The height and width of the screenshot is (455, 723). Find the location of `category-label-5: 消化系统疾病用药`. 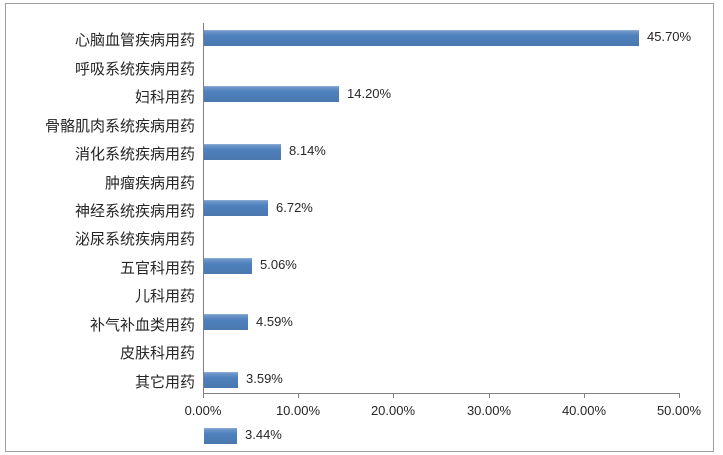

category-label-5: 消化系统疾病用药 is located at coordinates (134, 154).